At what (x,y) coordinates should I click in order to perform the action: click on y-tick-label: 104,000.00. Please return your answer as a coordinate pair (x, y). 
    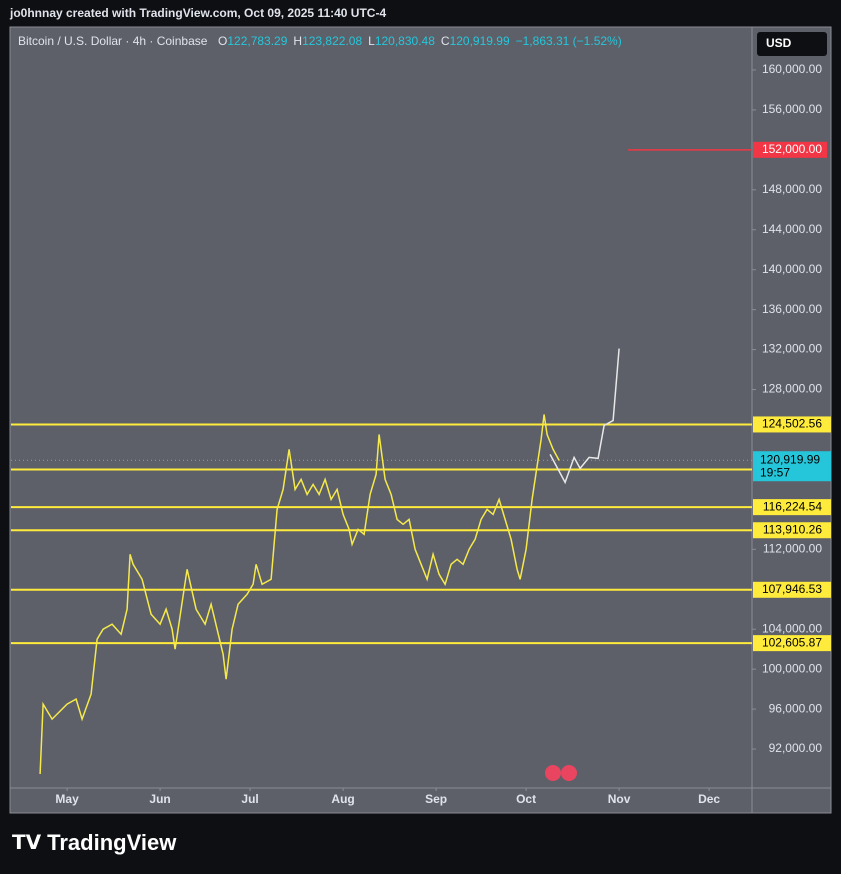
    Looking at the image, I should click on (792, 628).